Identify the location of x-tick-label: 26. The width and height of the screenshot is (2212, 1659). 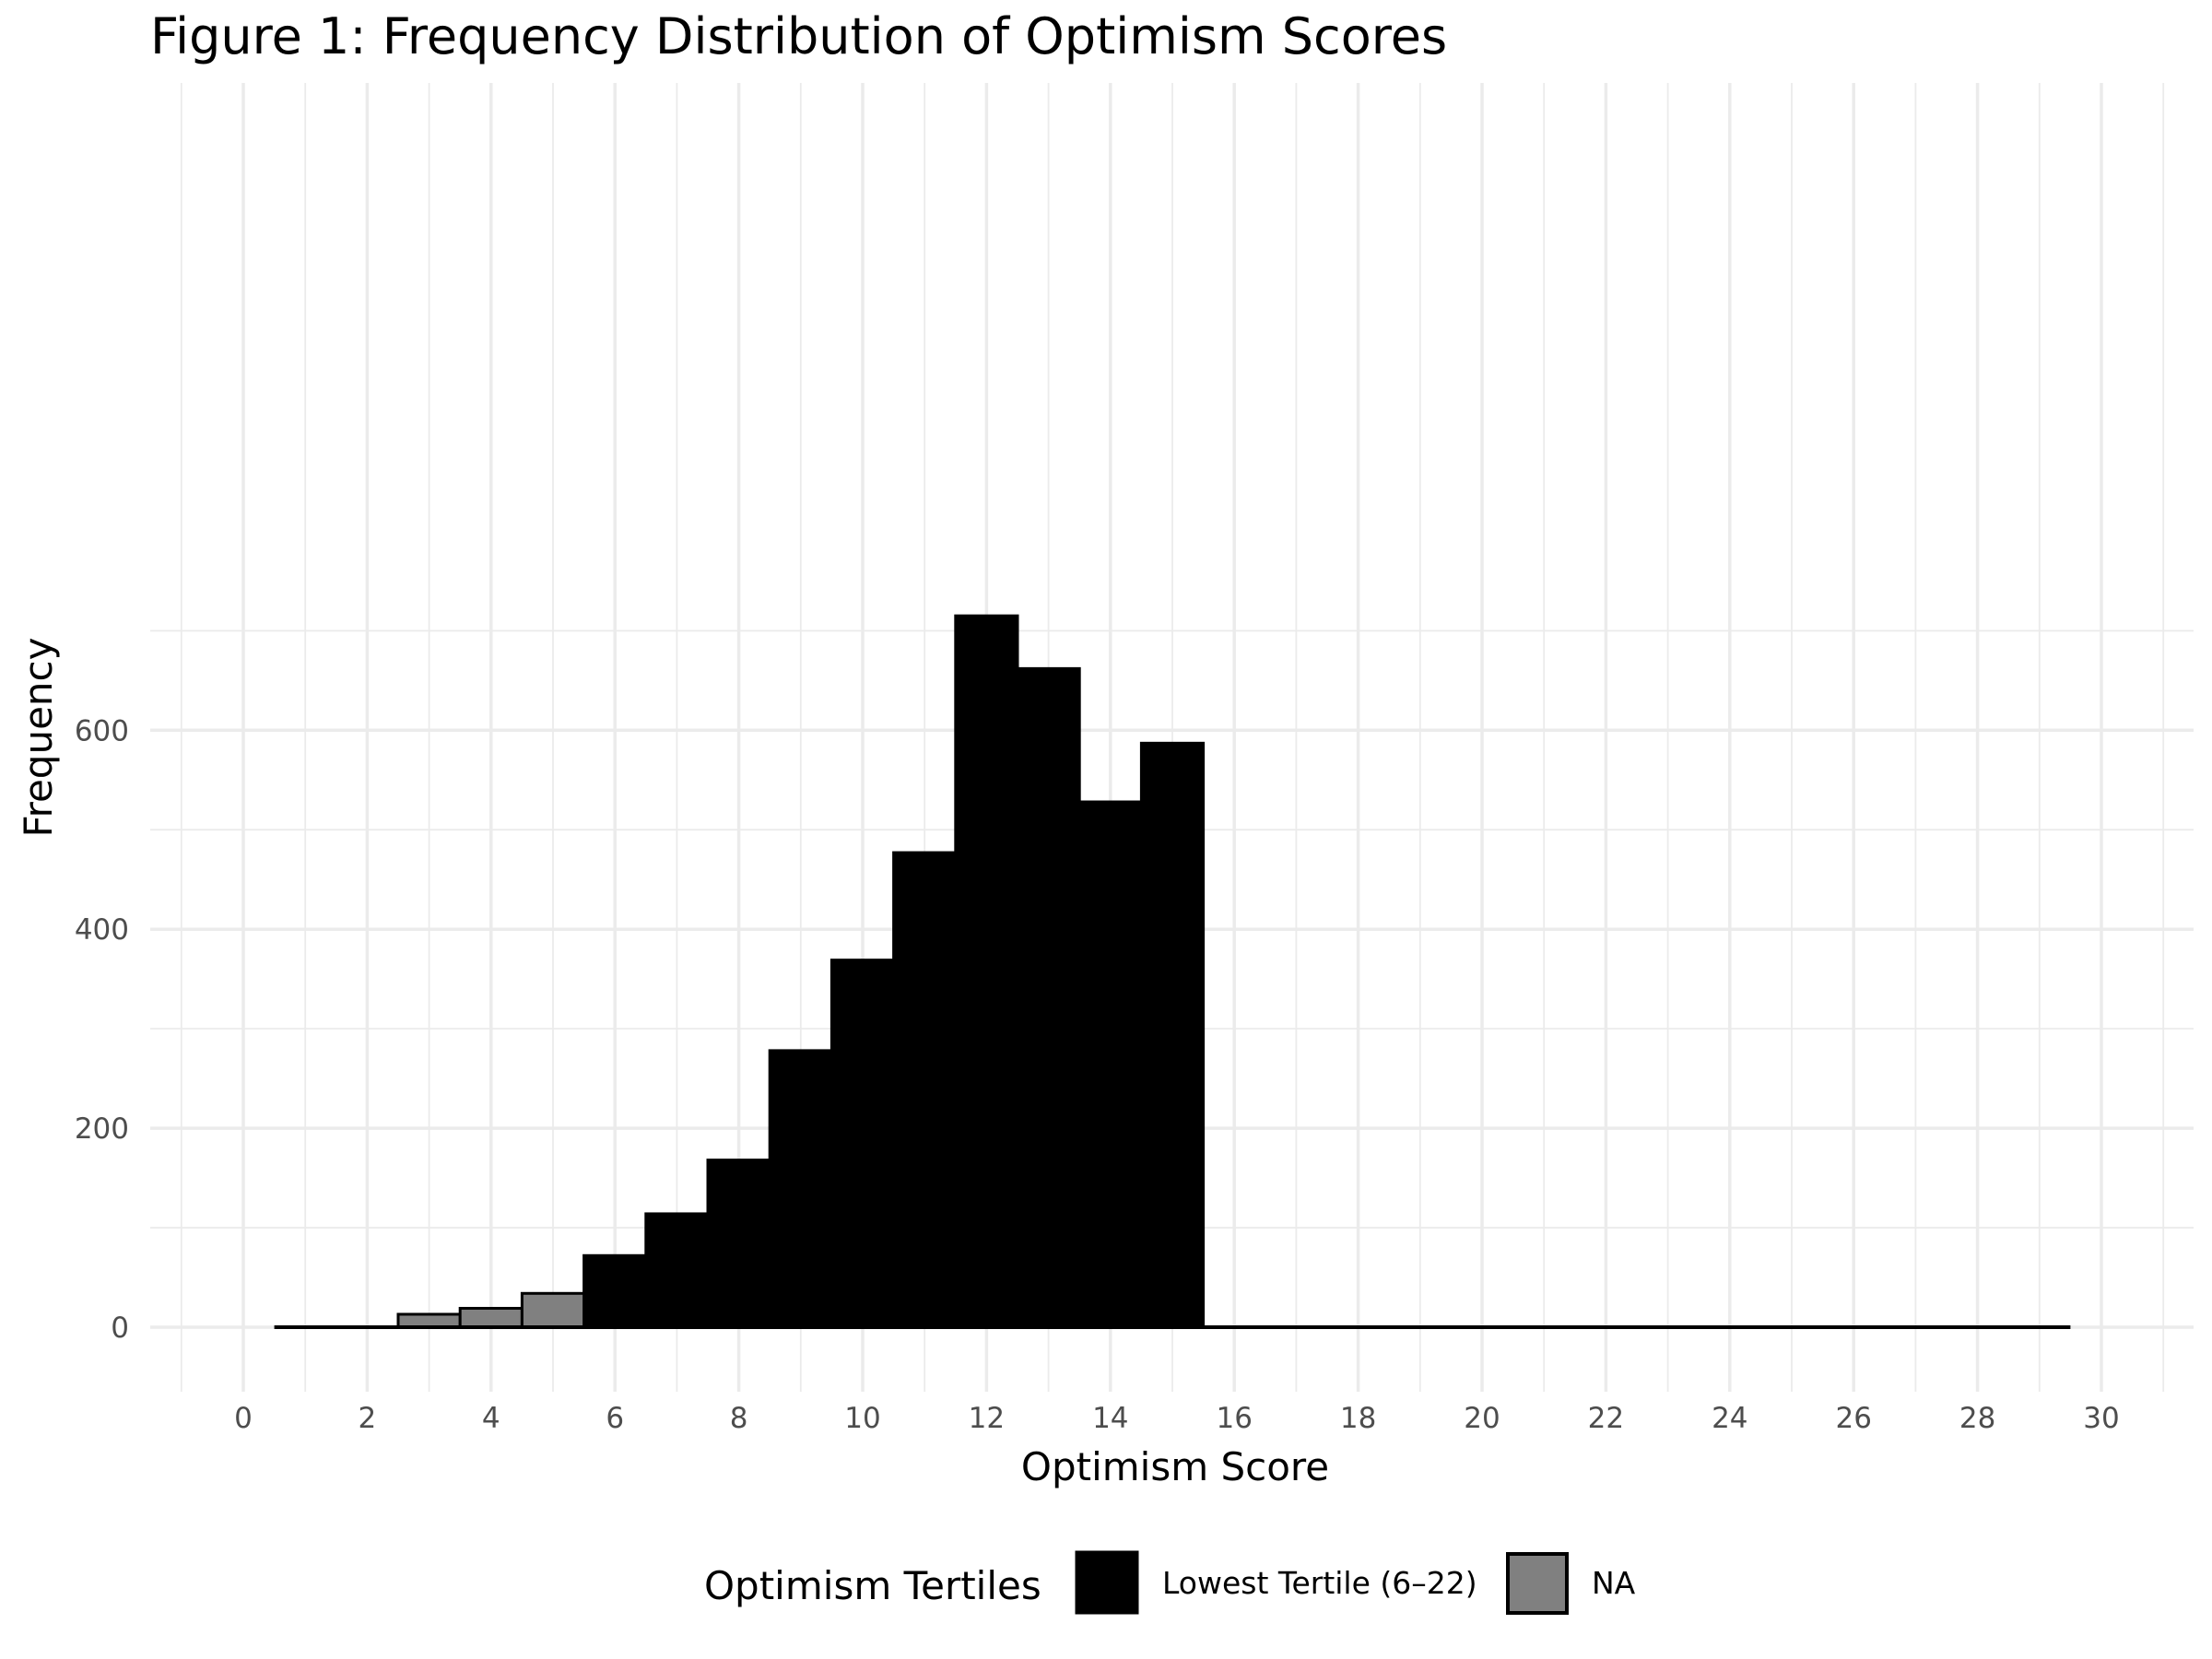
(1853, 1418).